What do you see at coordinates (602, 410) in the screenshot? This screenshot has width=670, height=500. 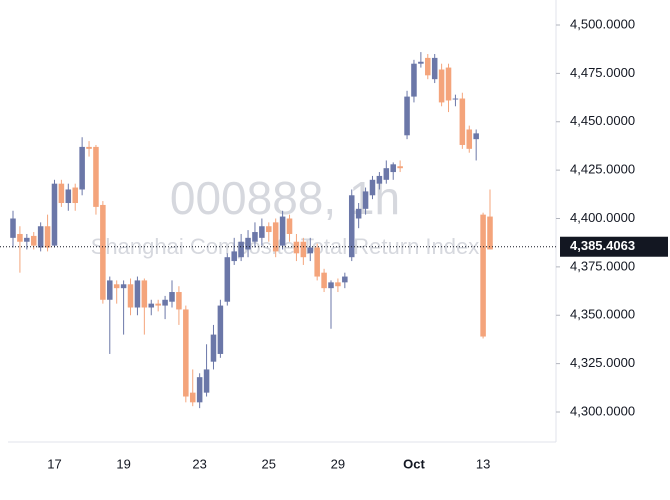 I see `y-tick-label: 4,300.0000` at bounding box center [602, 410].